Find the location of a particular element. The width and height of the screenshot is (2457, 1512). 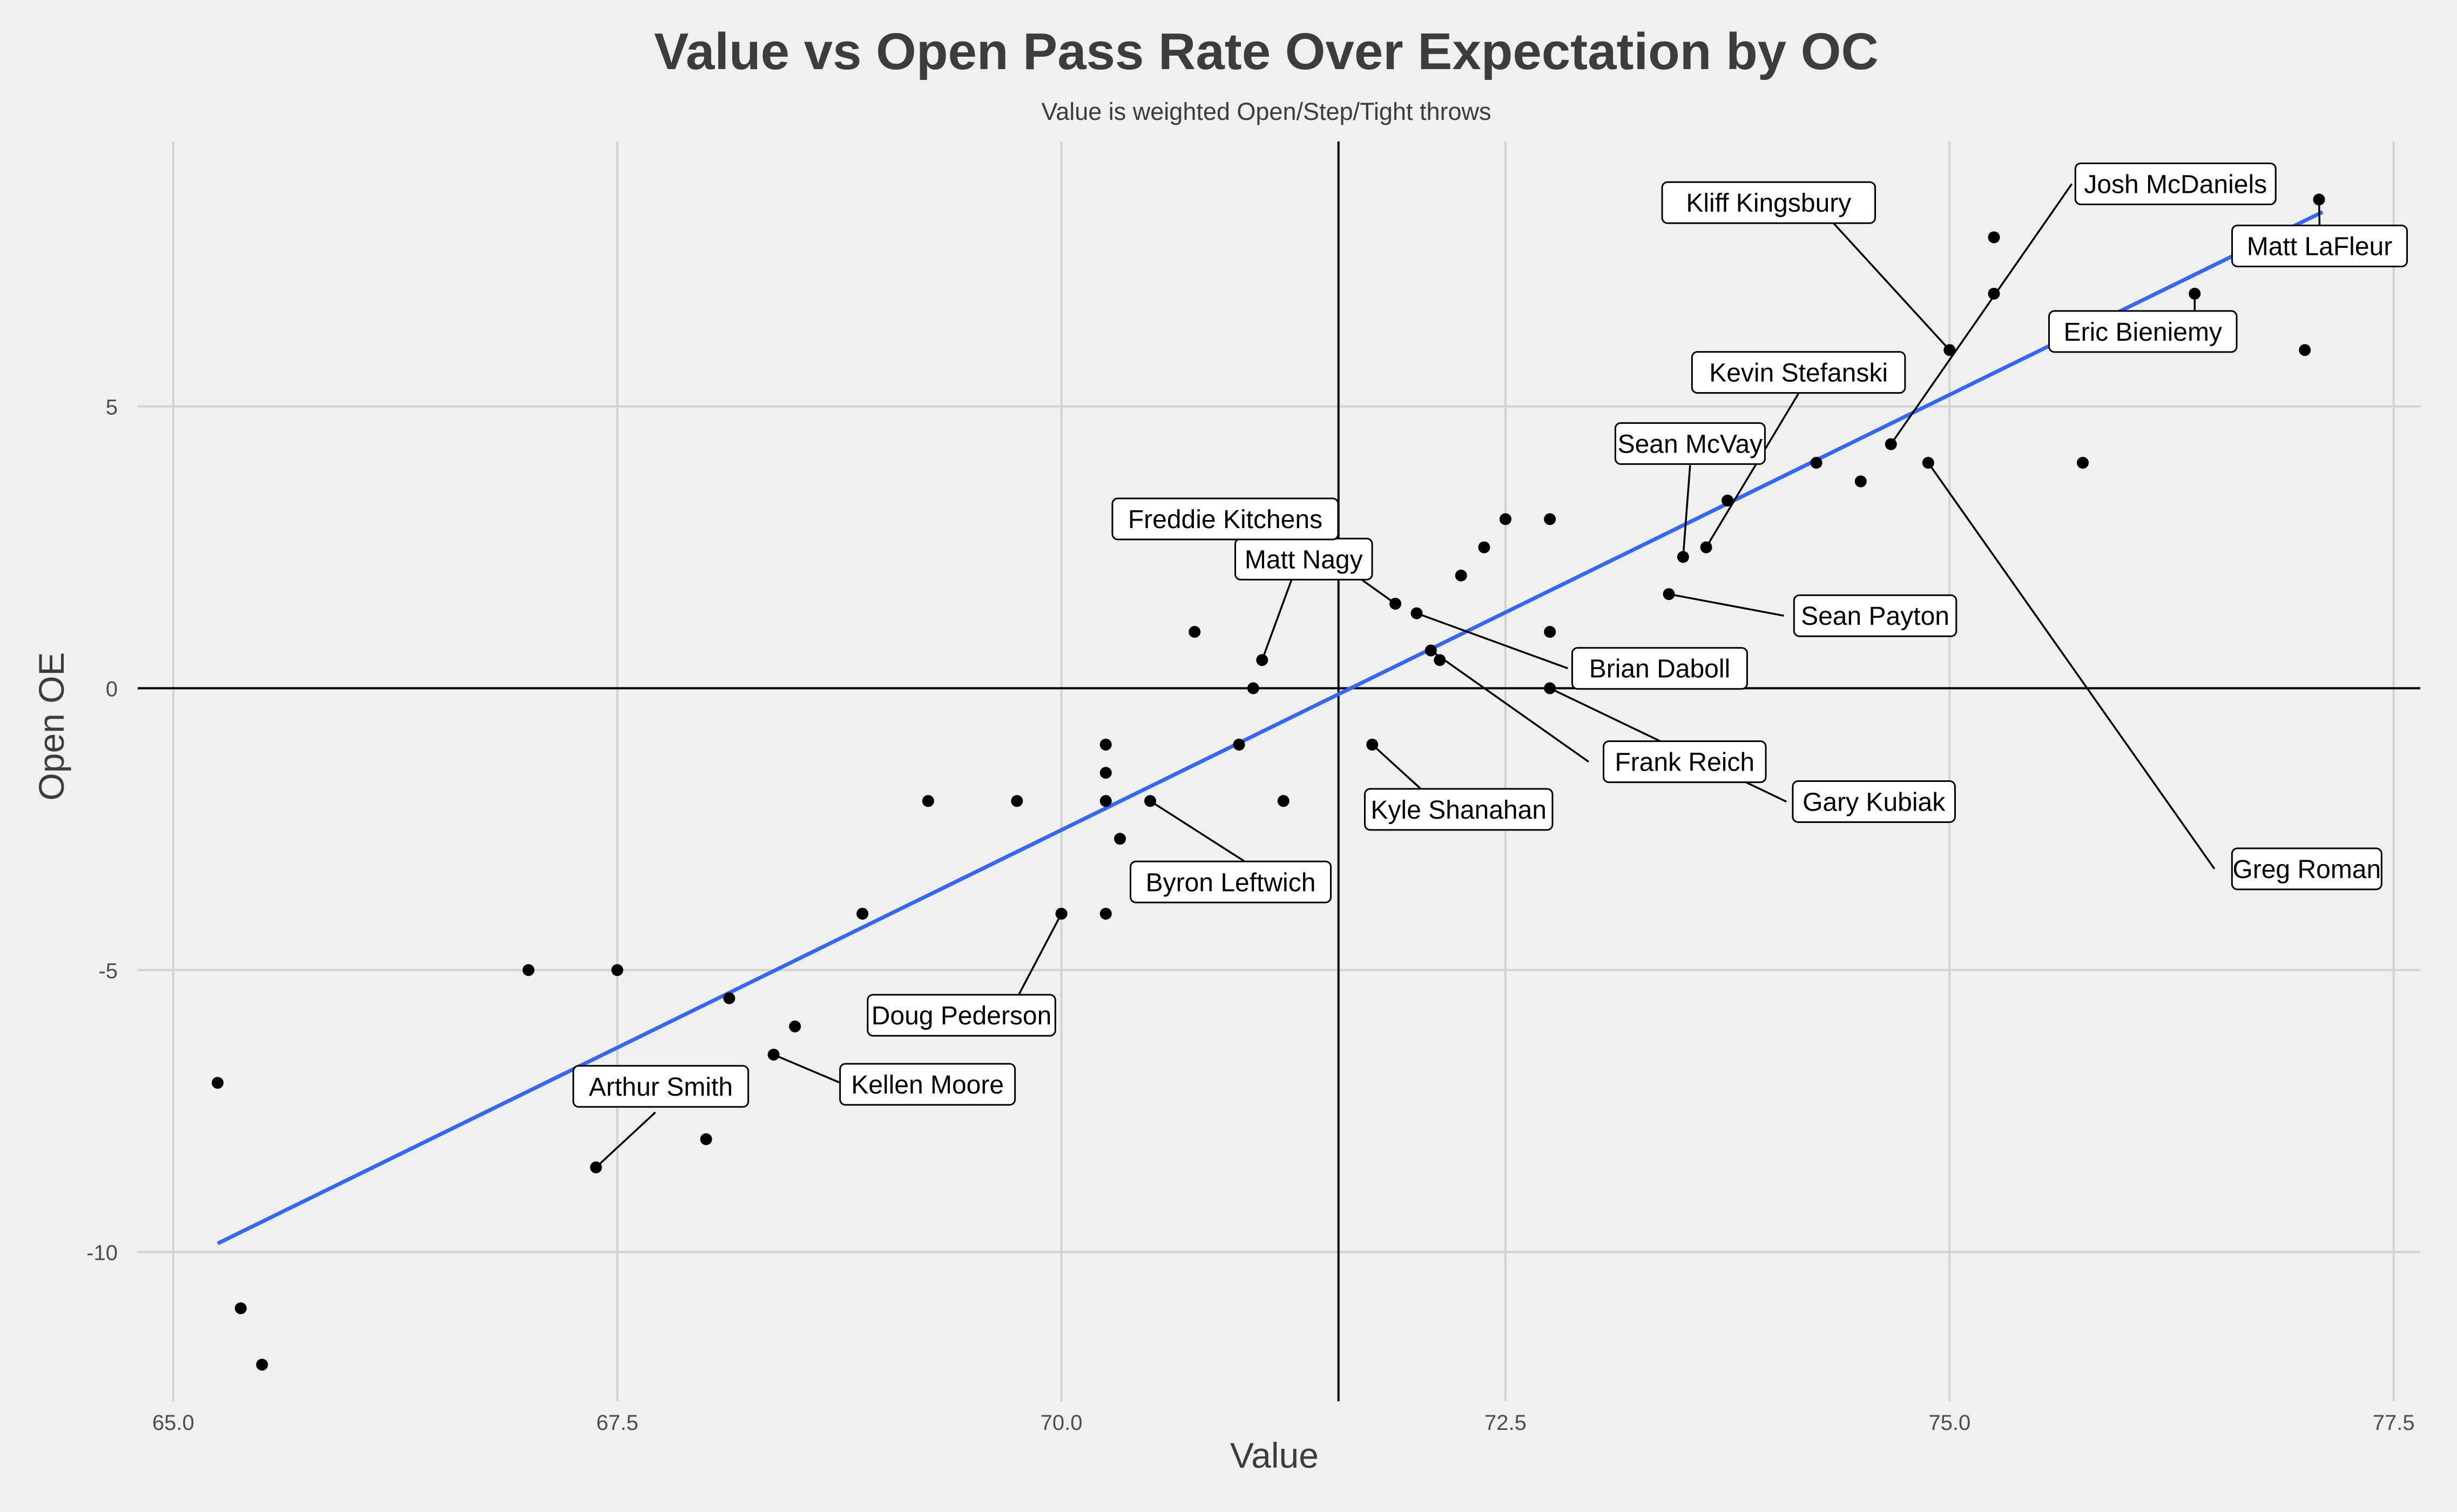

point-label: Kliff Kingsbury is located at coordinates (1769, 203).